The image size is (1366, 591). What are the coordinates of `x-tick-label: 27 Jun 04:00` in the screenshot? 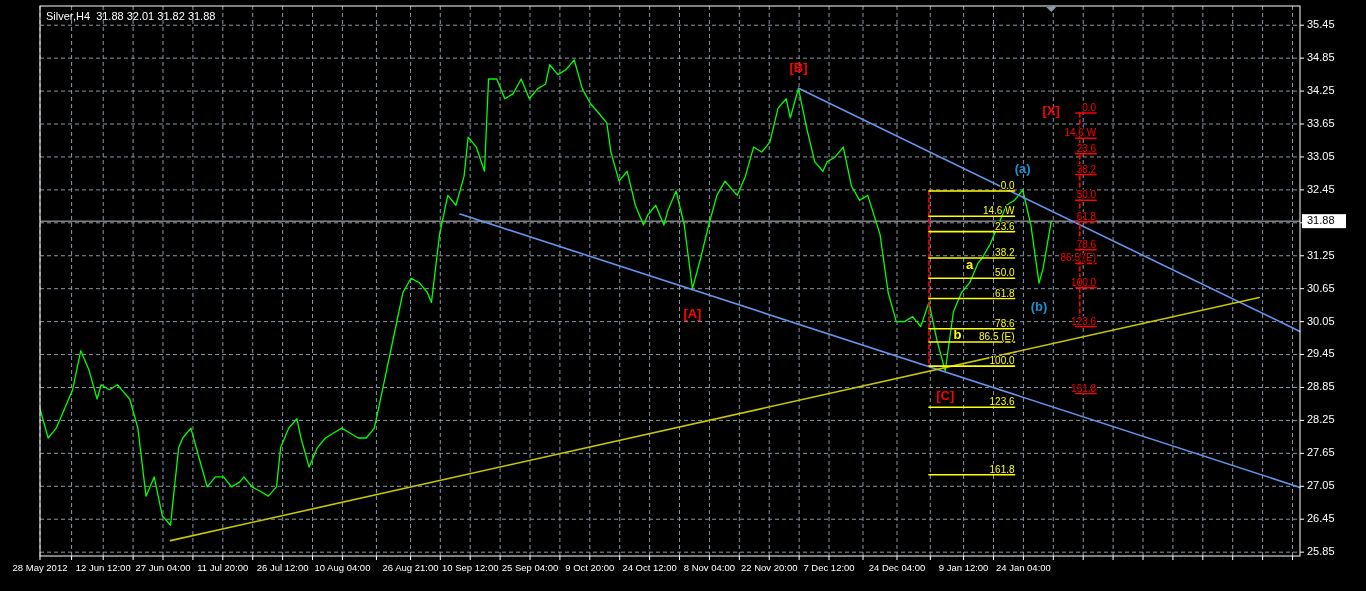 It's located at (163, 567).